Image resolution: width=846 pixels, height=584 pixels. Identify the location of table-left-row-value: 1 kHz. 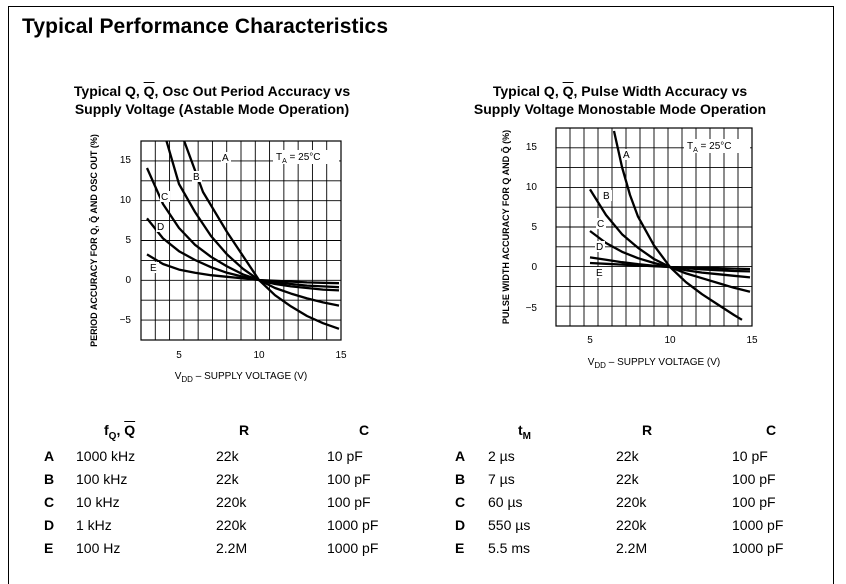
(94, 525).